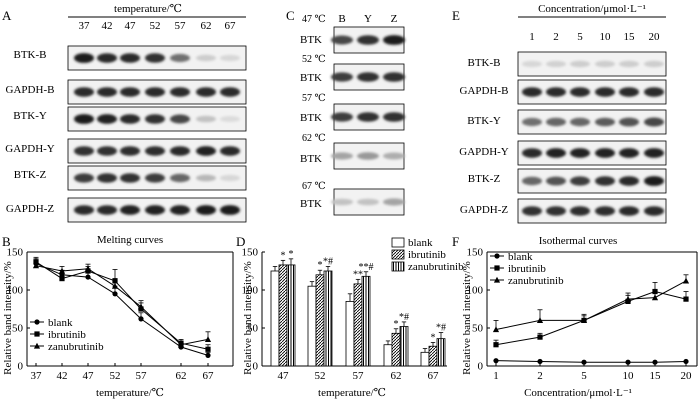 Image resolution: width=700 pixels, height=400 pixels. What do you see at coordinates (527, 269) in the screenshot?
I see `legend-label: ibrutinib` at bounding box center [527, 269].